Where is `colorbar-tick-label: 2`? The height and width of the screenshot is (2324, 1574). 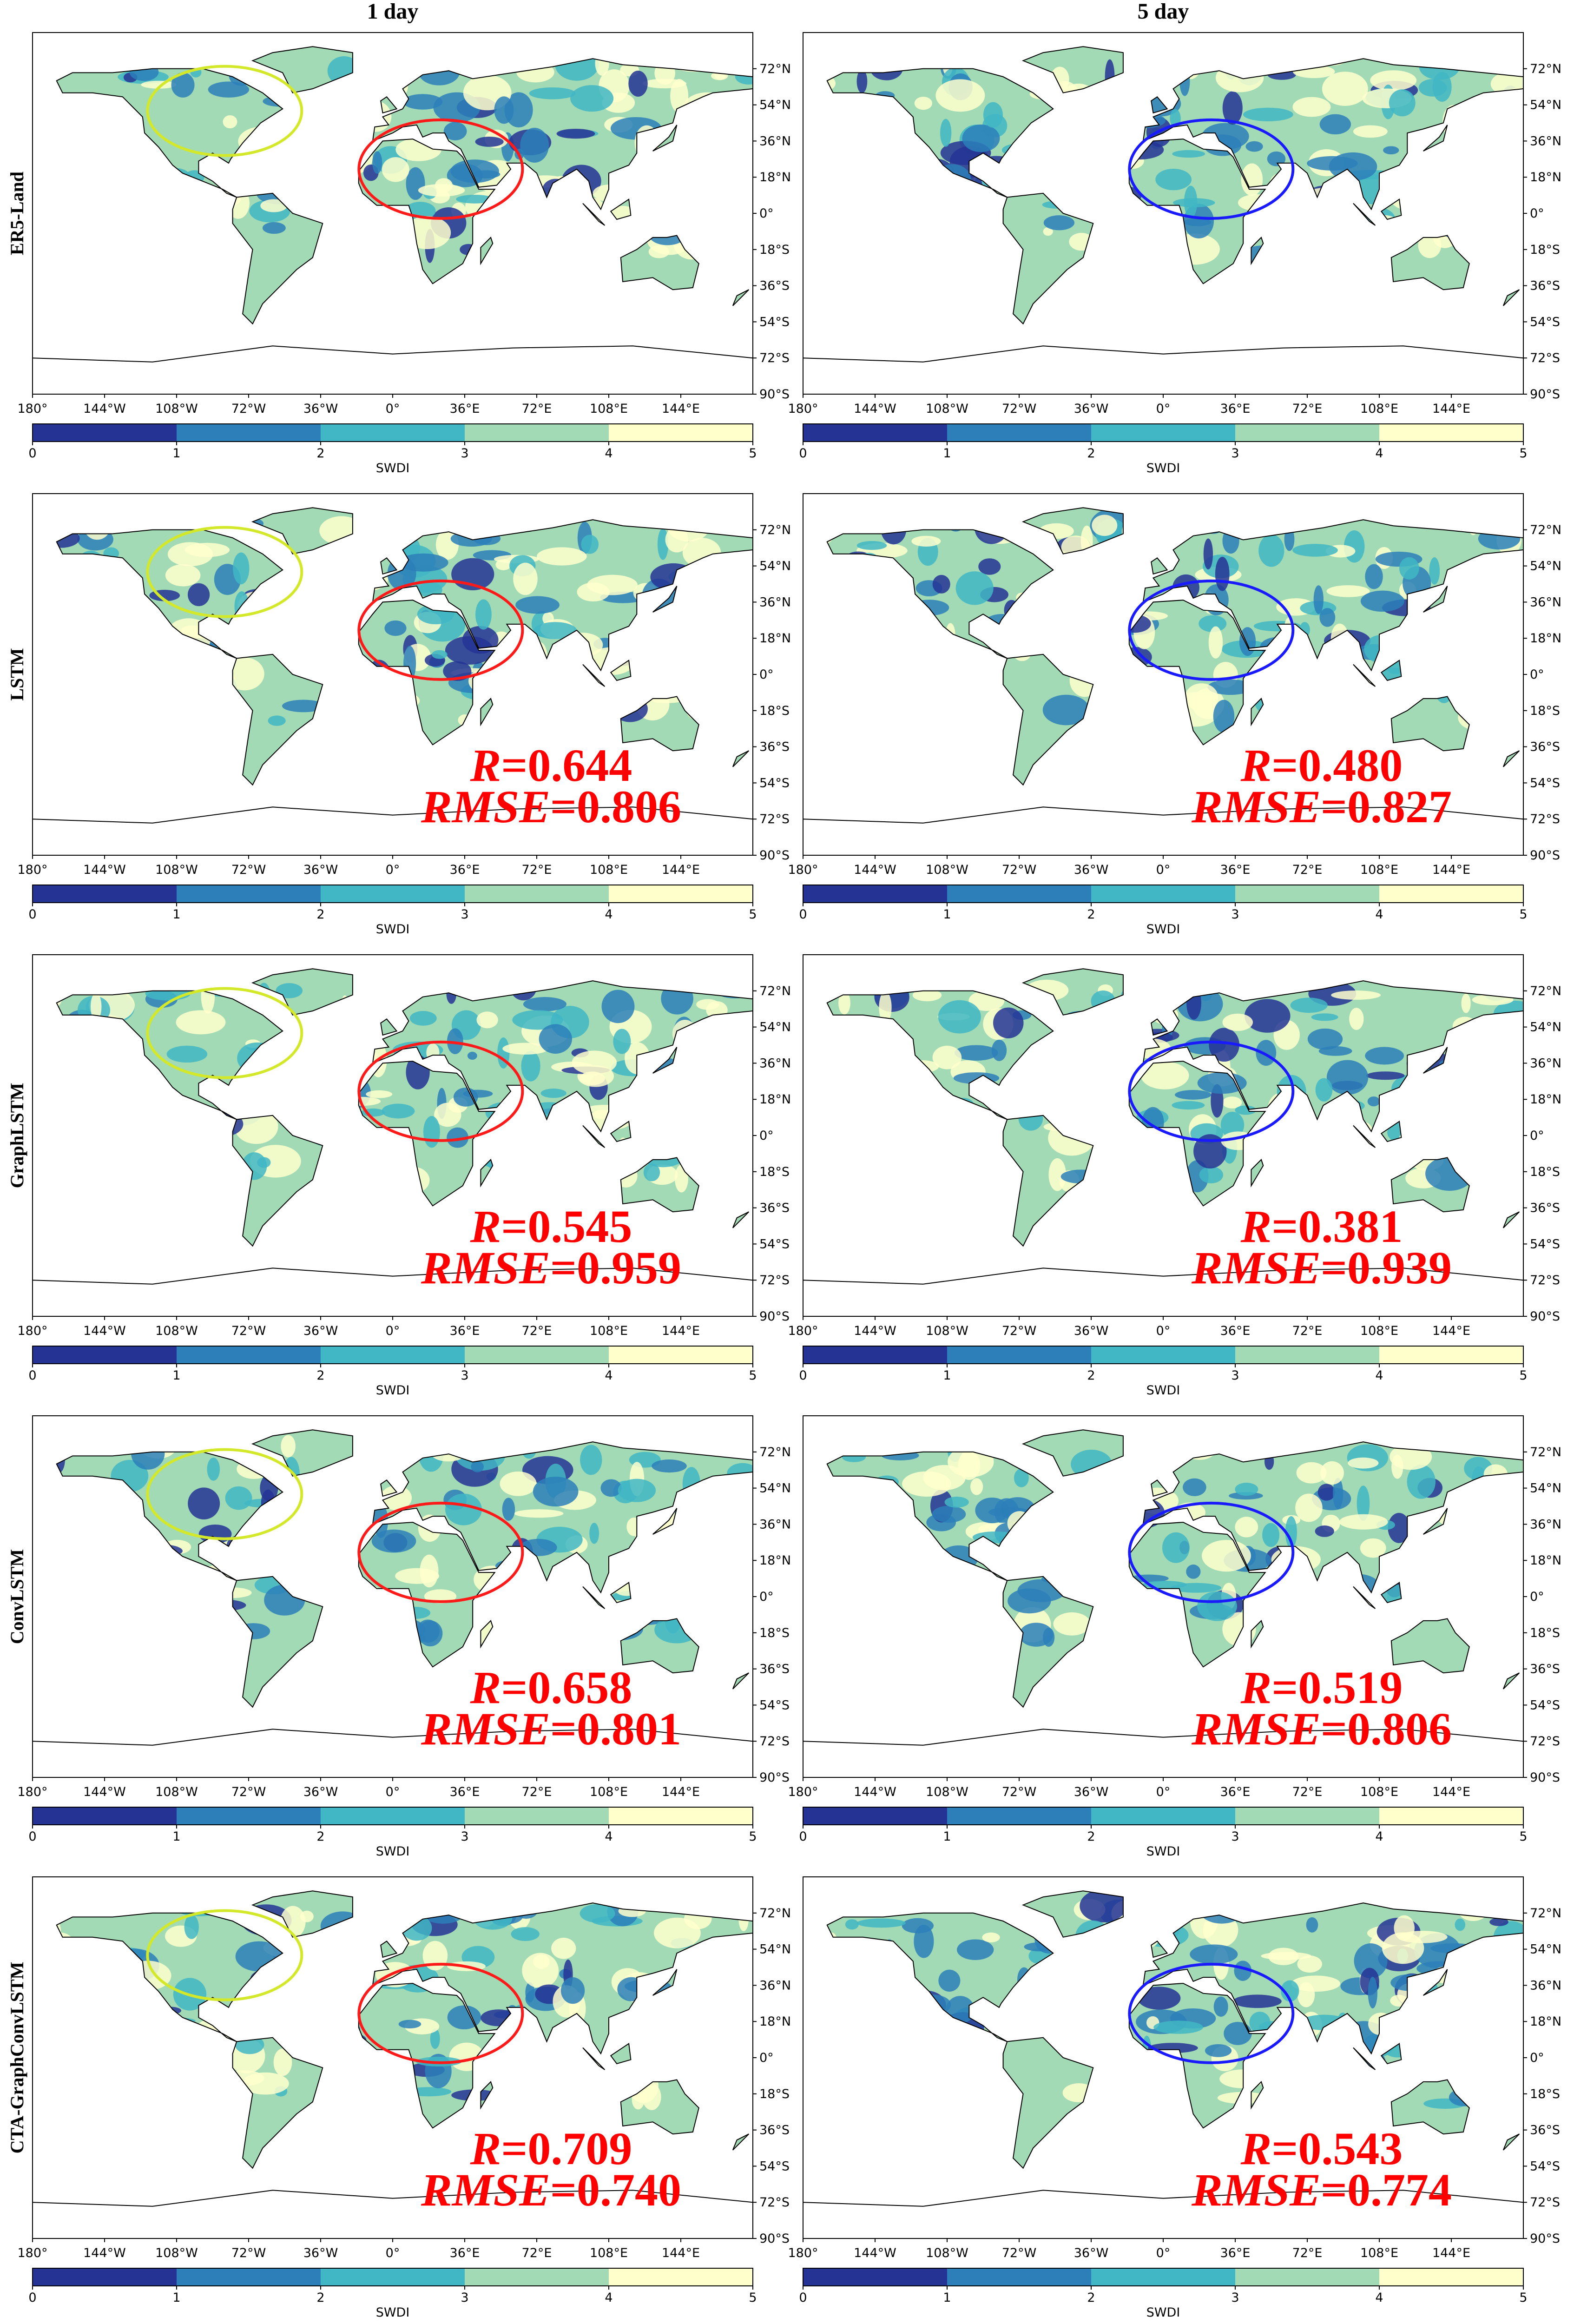 colorbar-tick-label: 2 is located at coordinates (1091, 453).